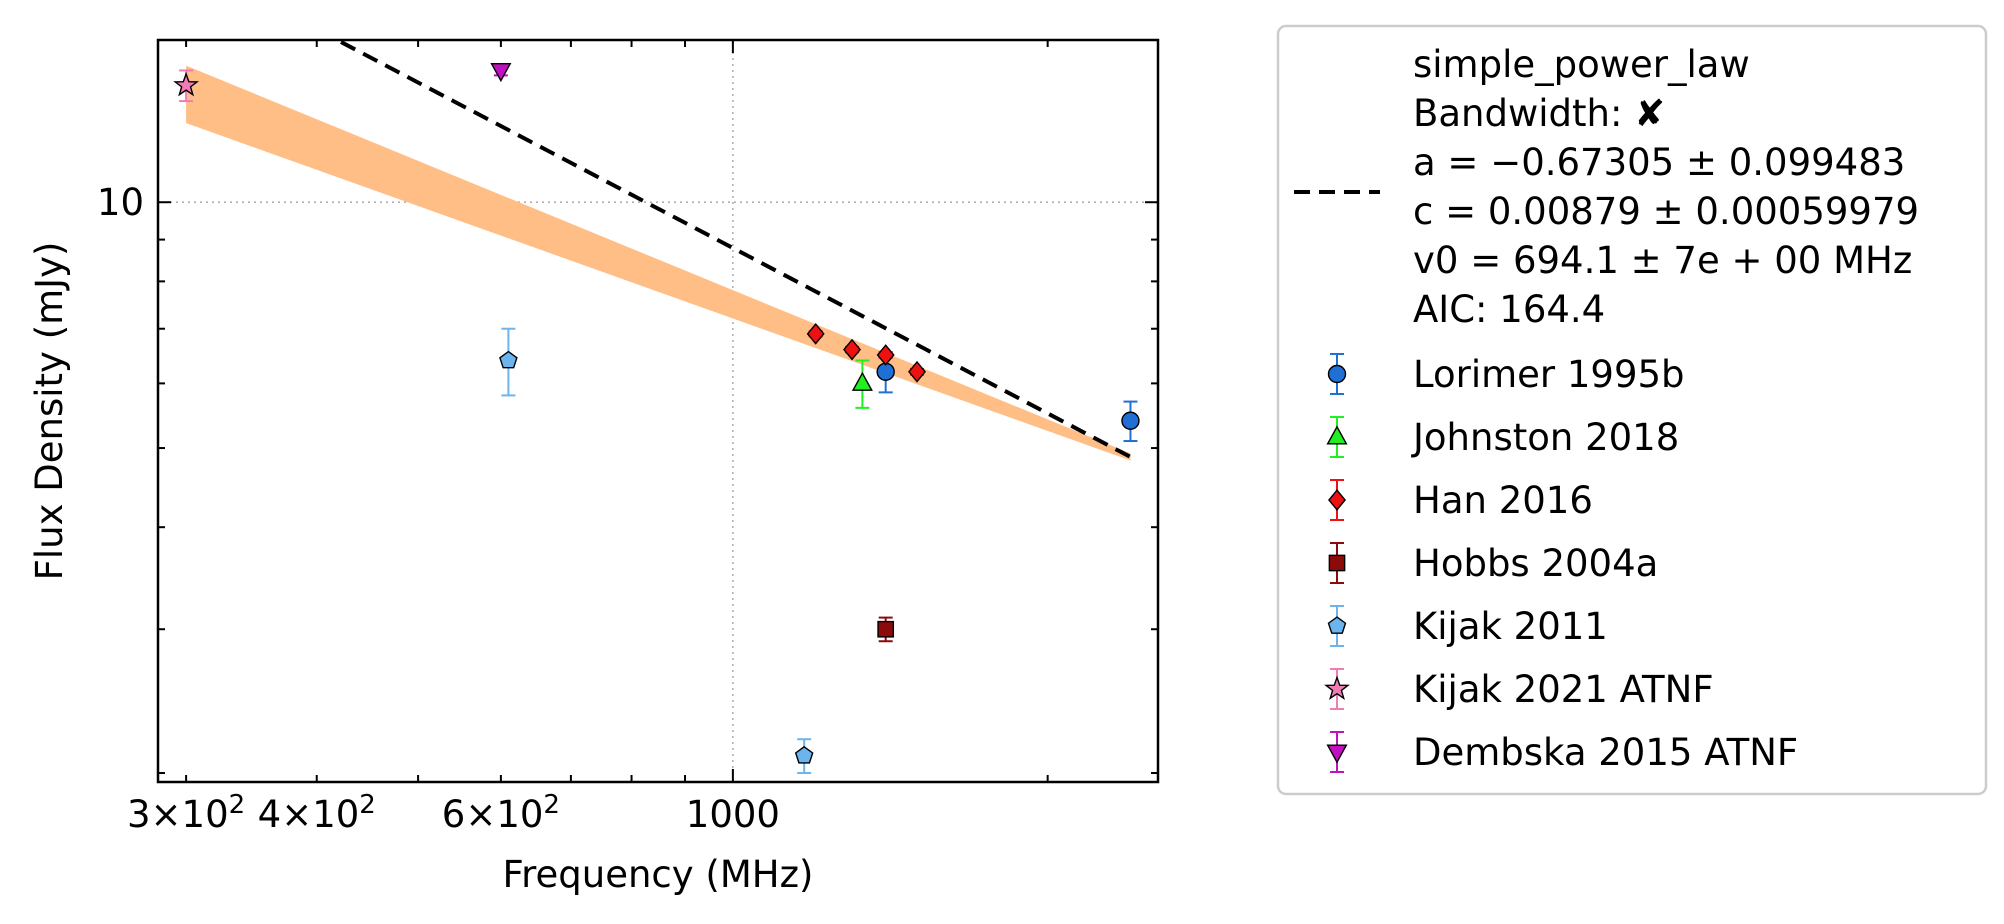 The width and height of the screenshot is (2004, 924). Describe the element at coordinates (1510, 626) in the screenshot. I see `legend-label: Kijak 2011` at that location.